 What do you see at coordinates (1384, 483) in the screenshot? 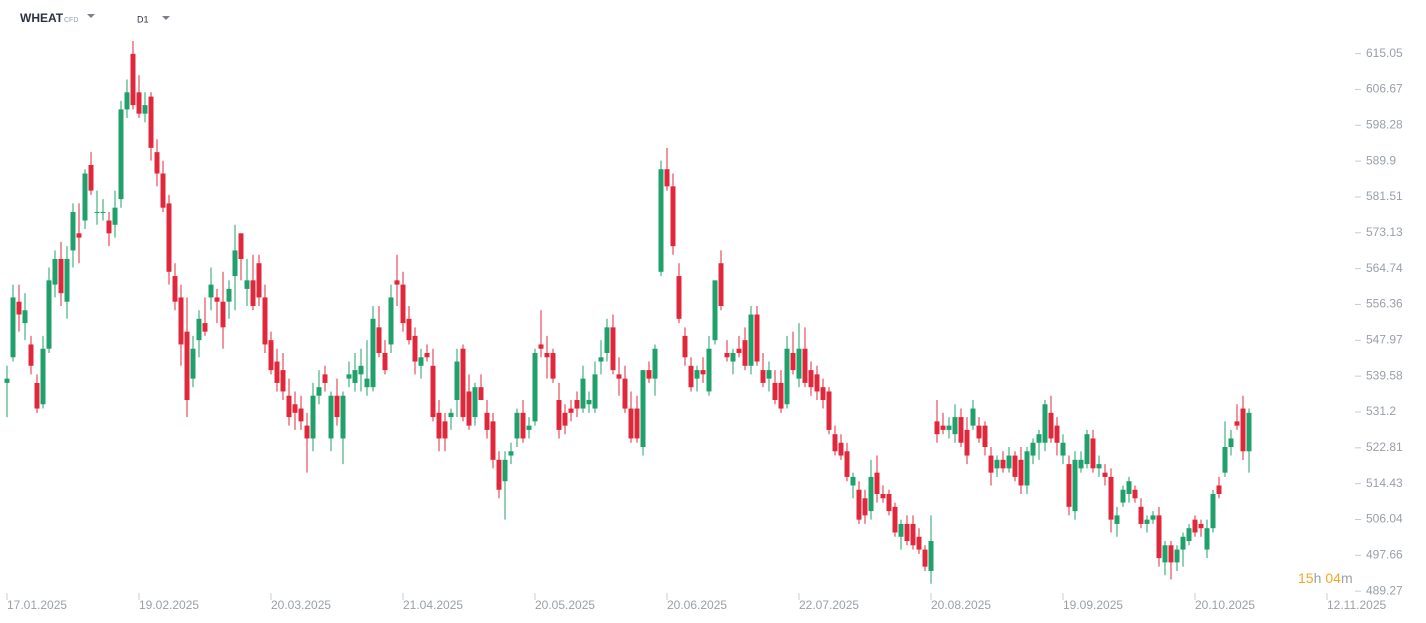
I see `y-tick-label: 514.43` at bounding box center [1384, 483].